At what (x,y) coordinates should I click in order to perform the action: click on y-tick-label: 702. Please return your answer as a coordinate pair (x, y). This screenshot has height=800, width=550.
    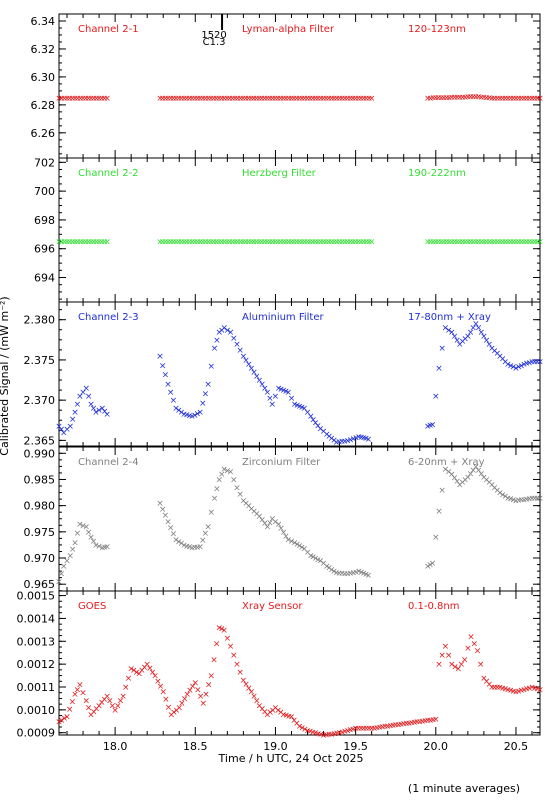
    Looking at the image, I should click on (44, 162).